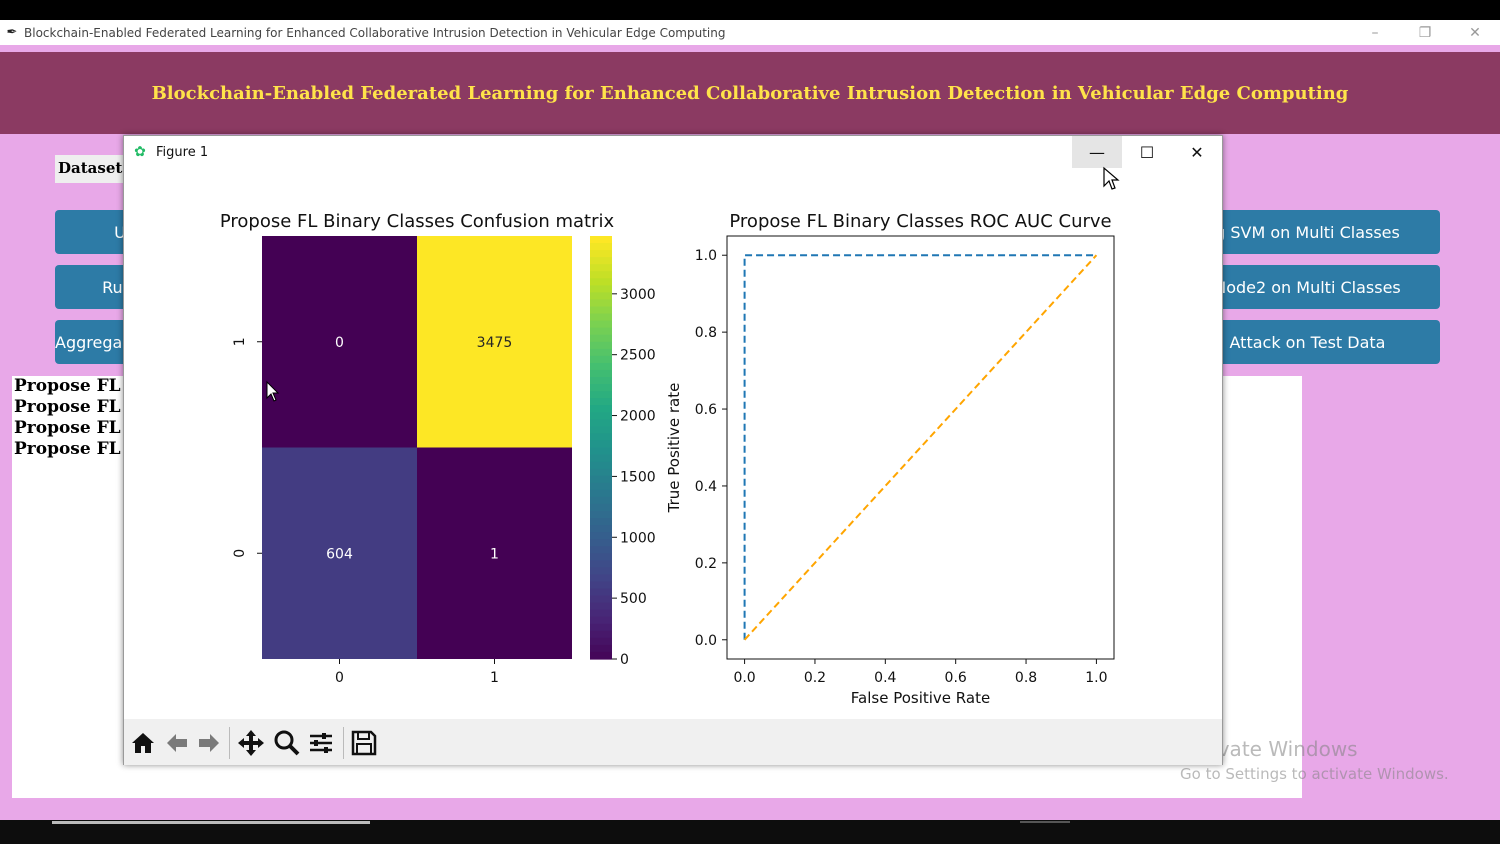 This screenshot has width=1500, height=844. What do you see at coordinates (706, 564) in the screenshot?
I see `roc-y-tick-label: 0.2` at bounding box center [706, 564].